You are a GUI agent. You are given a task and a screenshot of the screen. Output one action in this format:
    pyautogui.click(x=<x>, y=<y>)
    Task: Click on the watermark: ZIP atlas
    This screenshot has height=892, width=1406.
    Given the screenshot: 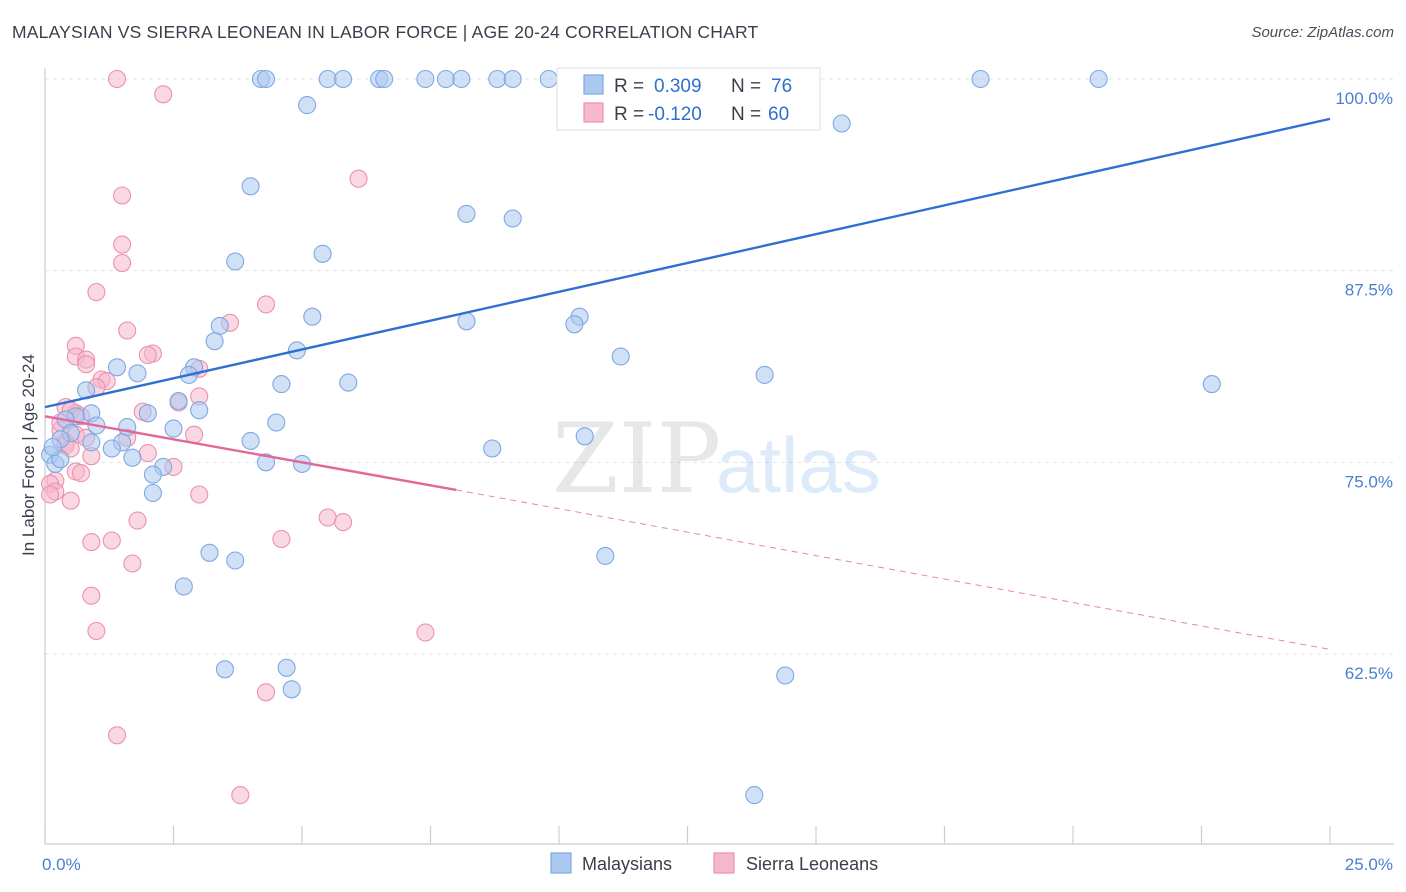 What is the action you would take?
    pyautogui.click(x=716, y=459)
    